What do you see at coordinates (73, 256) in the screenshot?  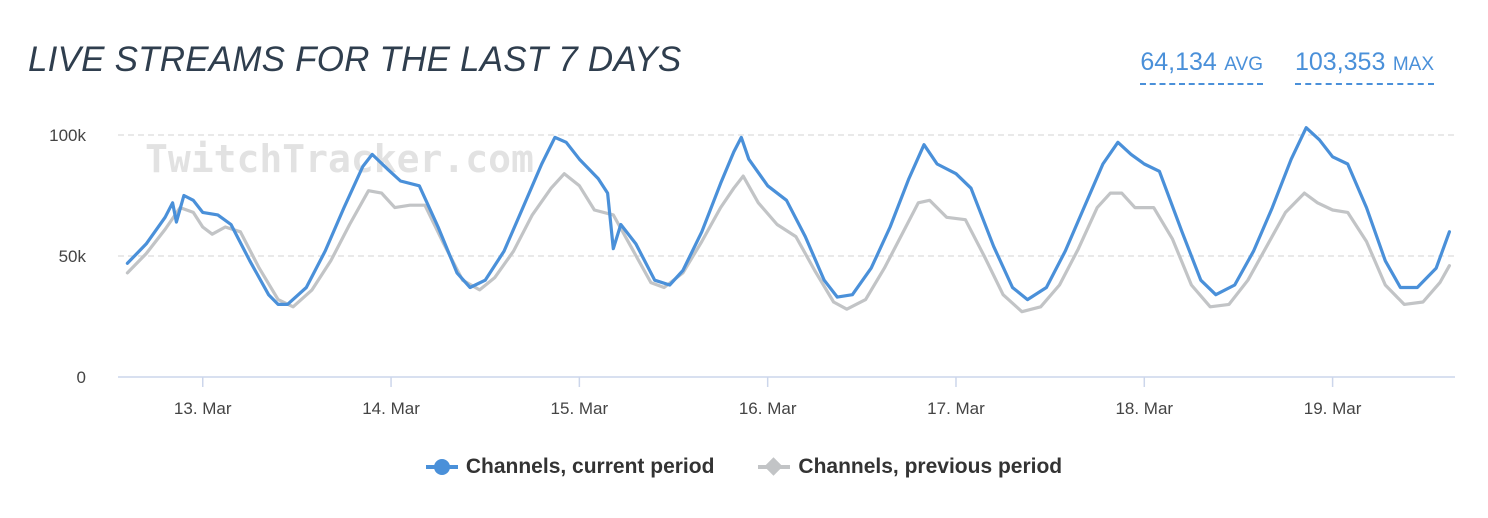 I see `y-tick-label: 50k` at bounding box center [73, 256].